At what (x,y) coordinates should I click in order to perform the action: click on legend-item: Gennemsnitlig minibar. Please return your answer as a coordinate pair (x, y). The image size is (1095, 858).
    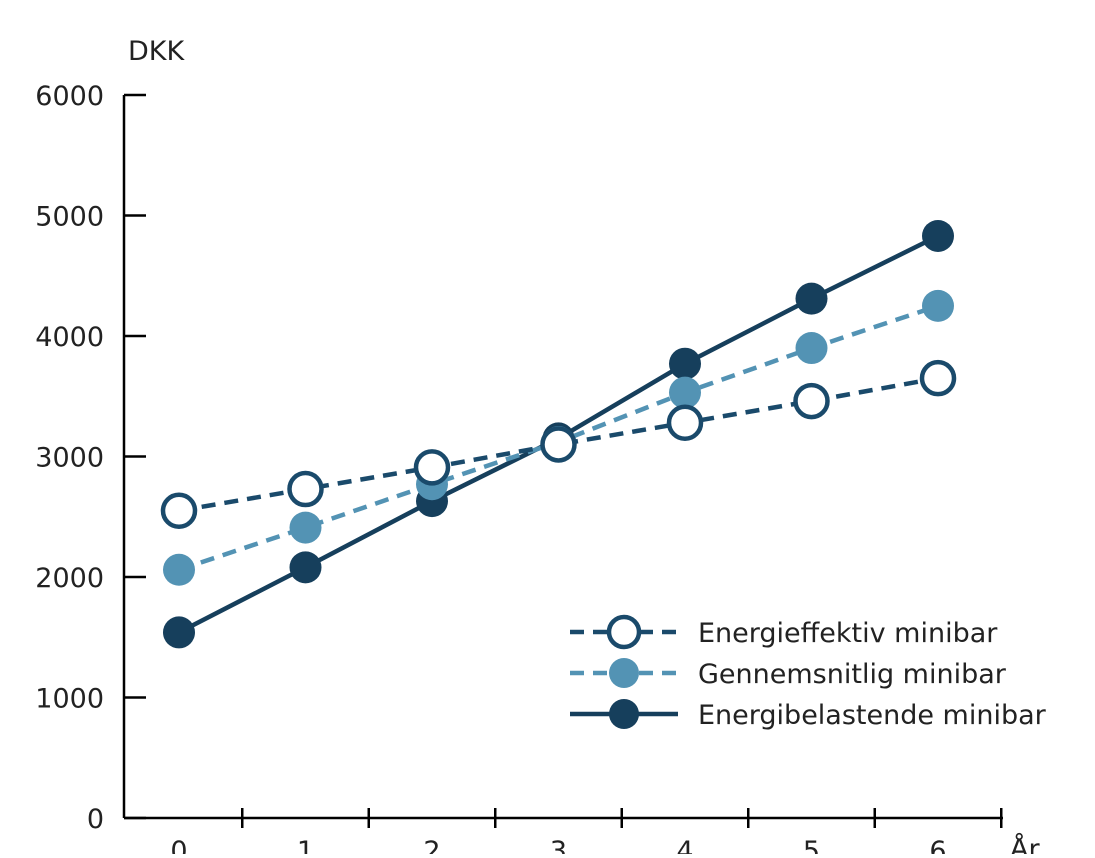
    Looking at the image, I should click on (788, 674).